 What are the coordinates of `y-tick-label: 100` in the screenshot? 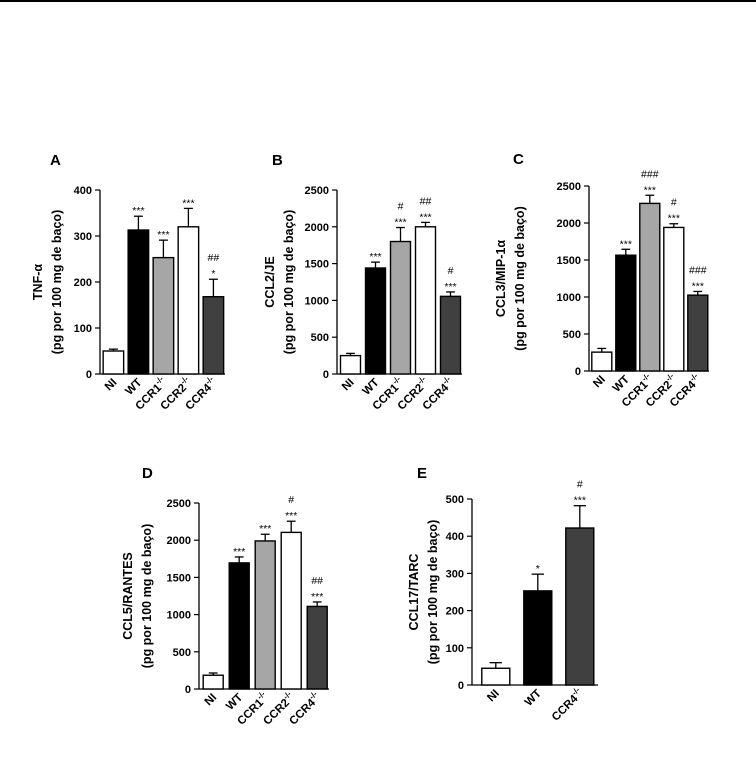 It's located at (83, 329).